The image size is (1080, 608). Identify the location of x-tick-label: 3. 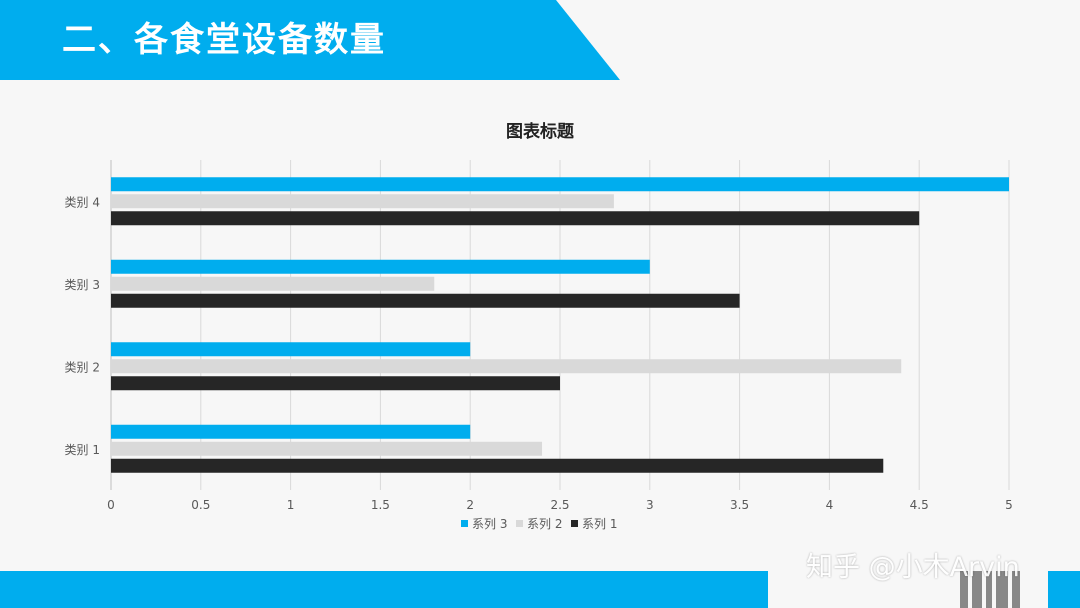
(650, 505).